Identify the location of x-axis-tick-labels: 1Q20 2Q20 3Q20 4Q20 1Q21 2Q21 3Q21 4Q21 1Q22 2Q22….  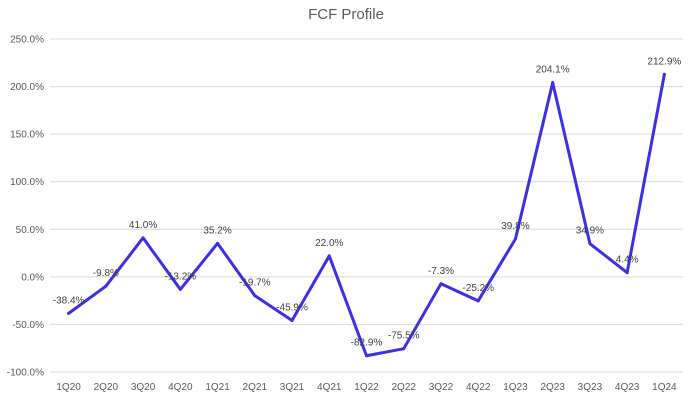
(366, 387).